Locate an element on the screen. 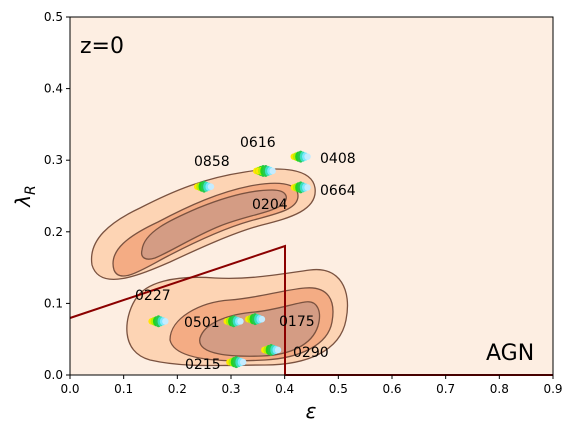 Image resolution: width=576 pixels, height=432 pixels. x-tick-label: 0.1 is located at coordinates (123, 389).